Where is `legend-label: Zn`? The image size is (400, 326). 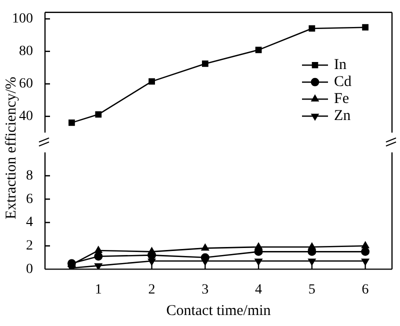
legend-label: Zn is located at coordinates (343, 116).